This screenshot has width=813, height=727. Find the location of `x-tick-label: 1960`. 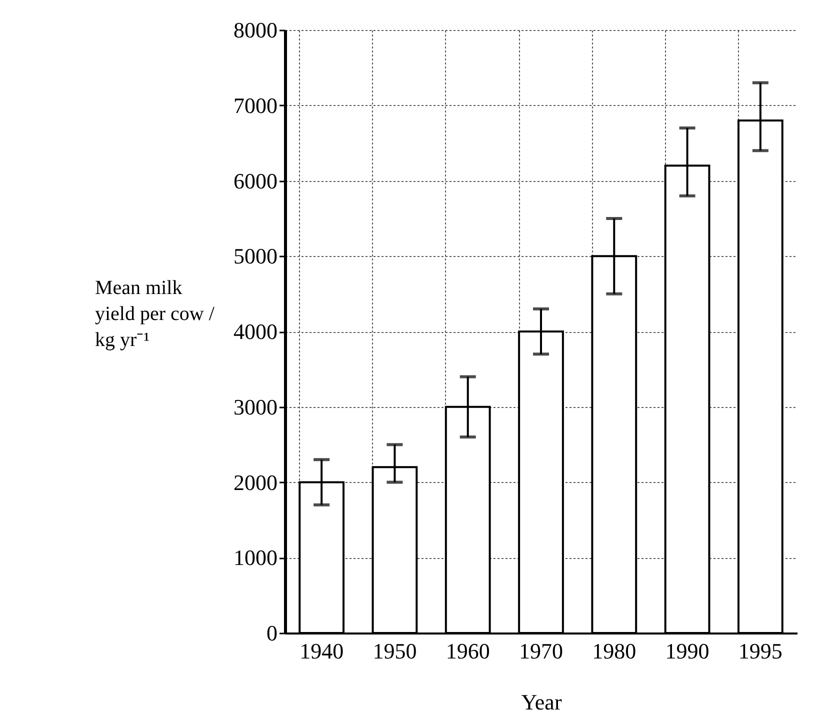

x-tick-label: 1960 is located at coordinates (468, 651).